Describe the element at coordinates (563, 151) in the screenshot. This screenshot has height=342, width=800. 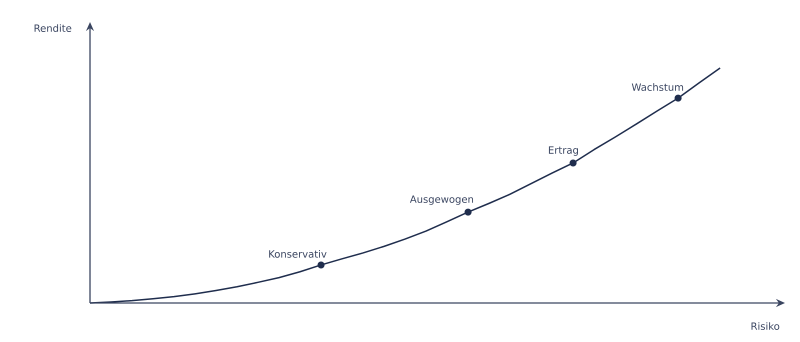
I see `annotation: Ertrag` at that location.